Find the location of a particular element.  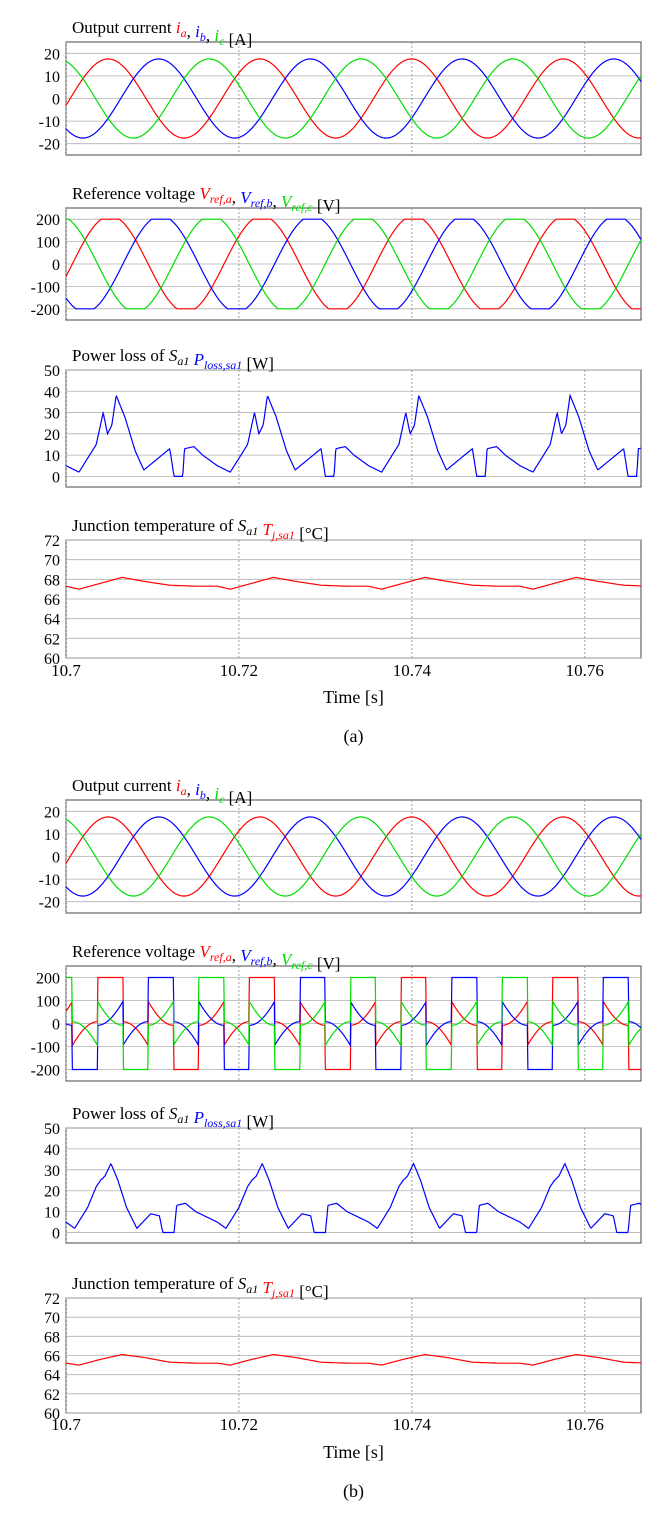

fig1-panel1: -200 -100 0 100 200 is located at coordinates (336, 1023).